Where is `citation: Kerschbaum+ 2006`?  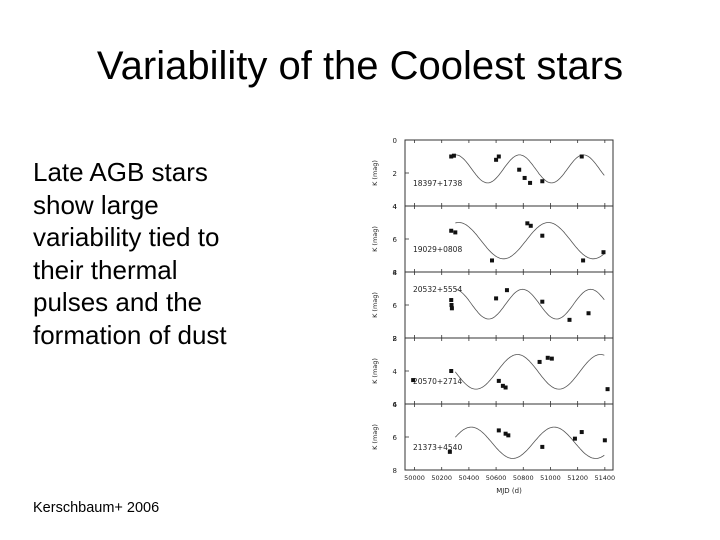
citation: Kerschbaum+ 2006 is located at coordinates (96, 508).